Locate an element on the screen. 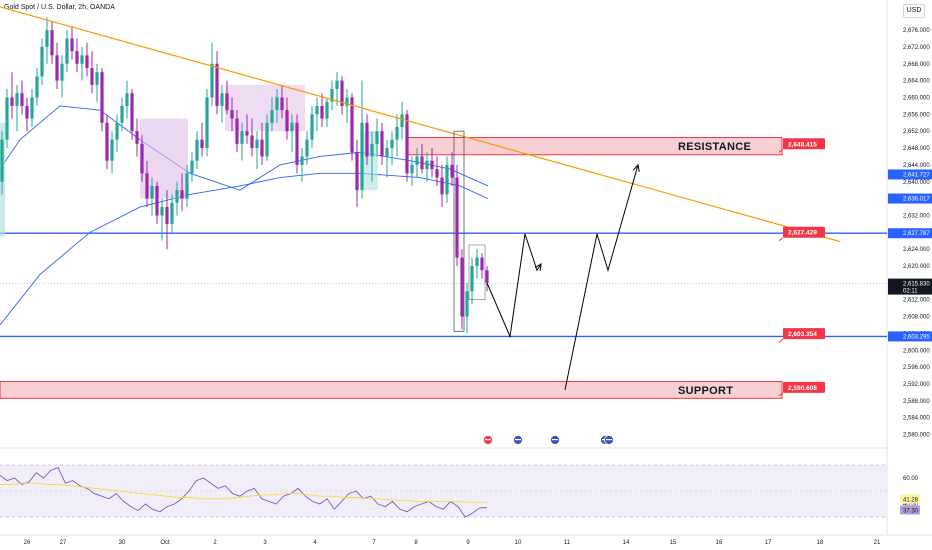 This screenshot has width=932, height=550. price-tick-label: 2,672.000 is located at coordinates (916, 48).